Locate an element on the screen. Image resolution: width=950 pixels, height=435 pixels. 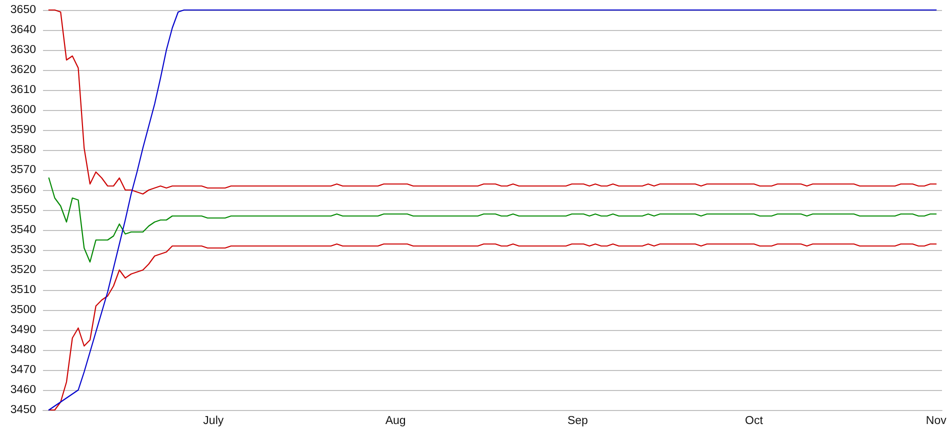
x-tick-label: Nov is located at coordinates (936, 421).